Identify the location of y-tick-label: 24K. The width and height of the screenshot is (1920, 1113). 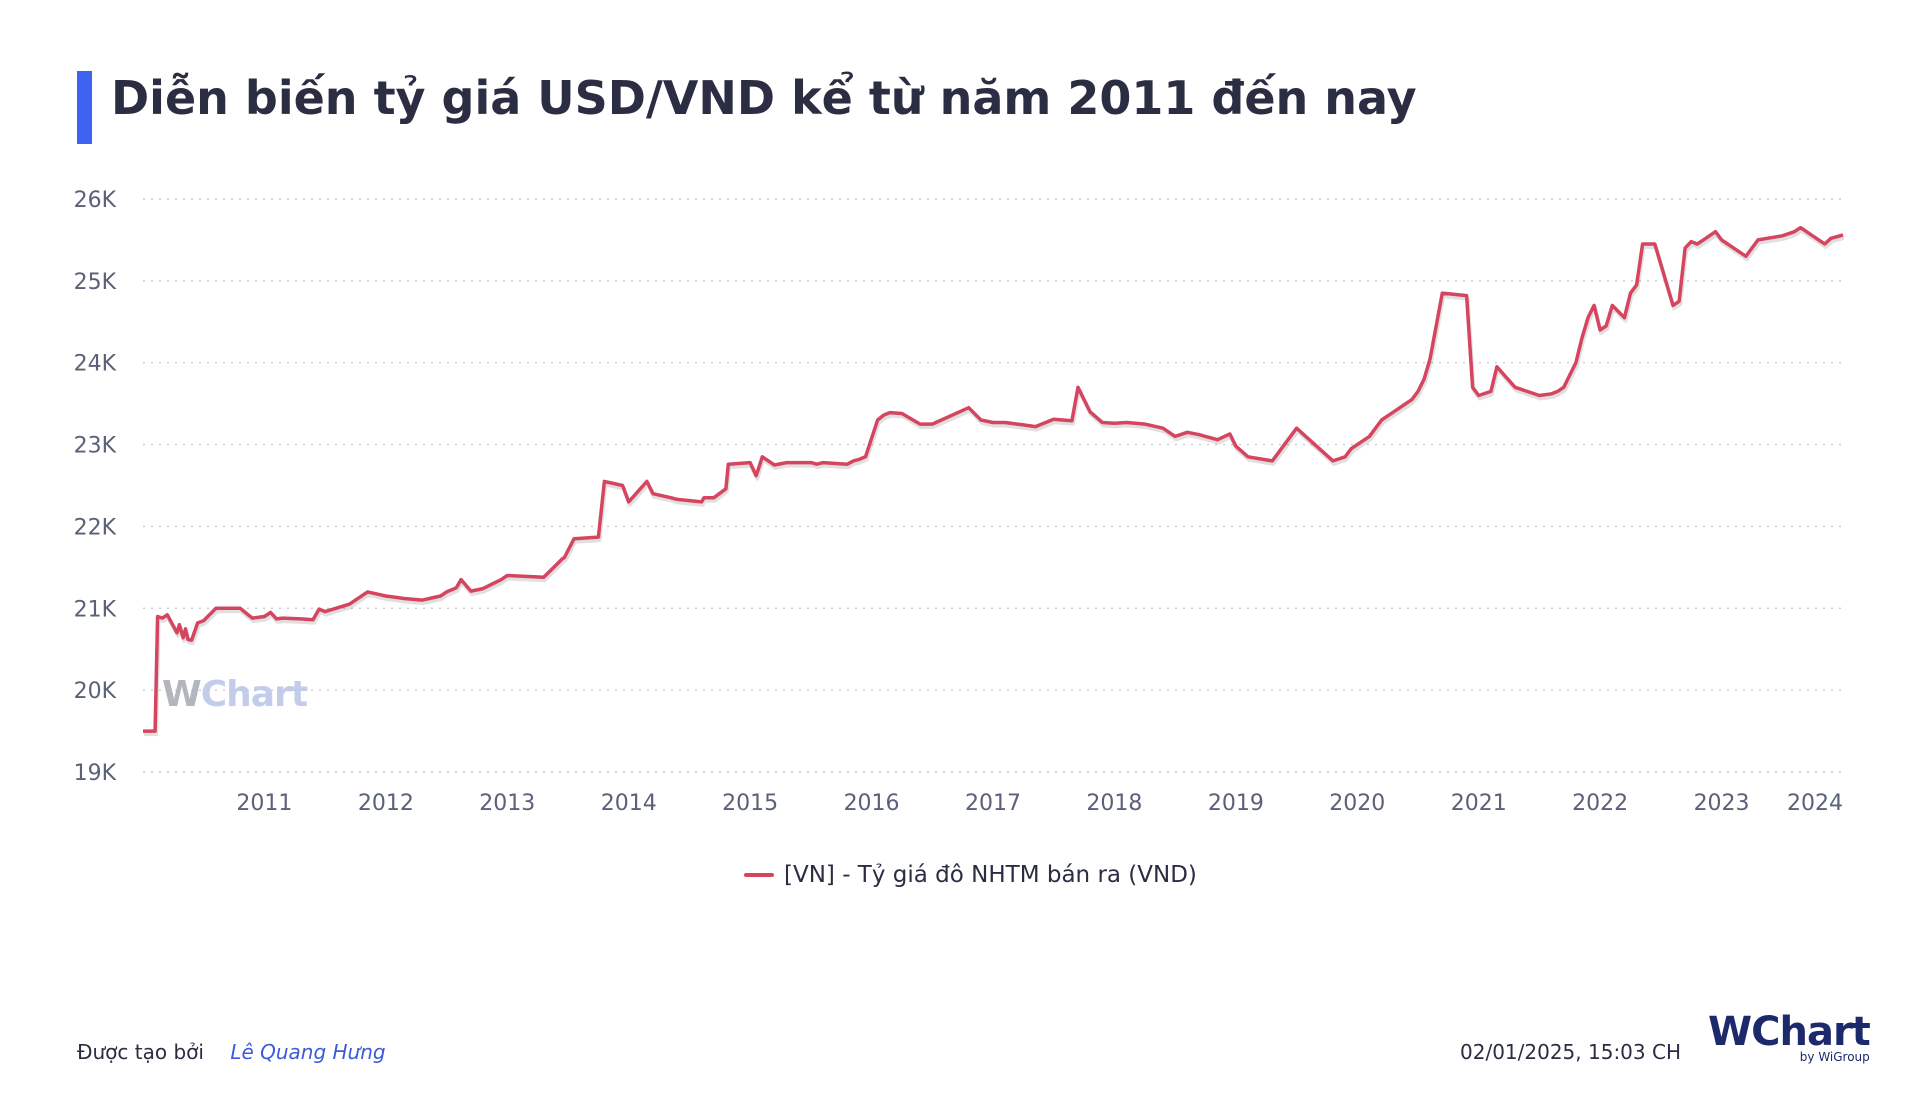
(95, 364).